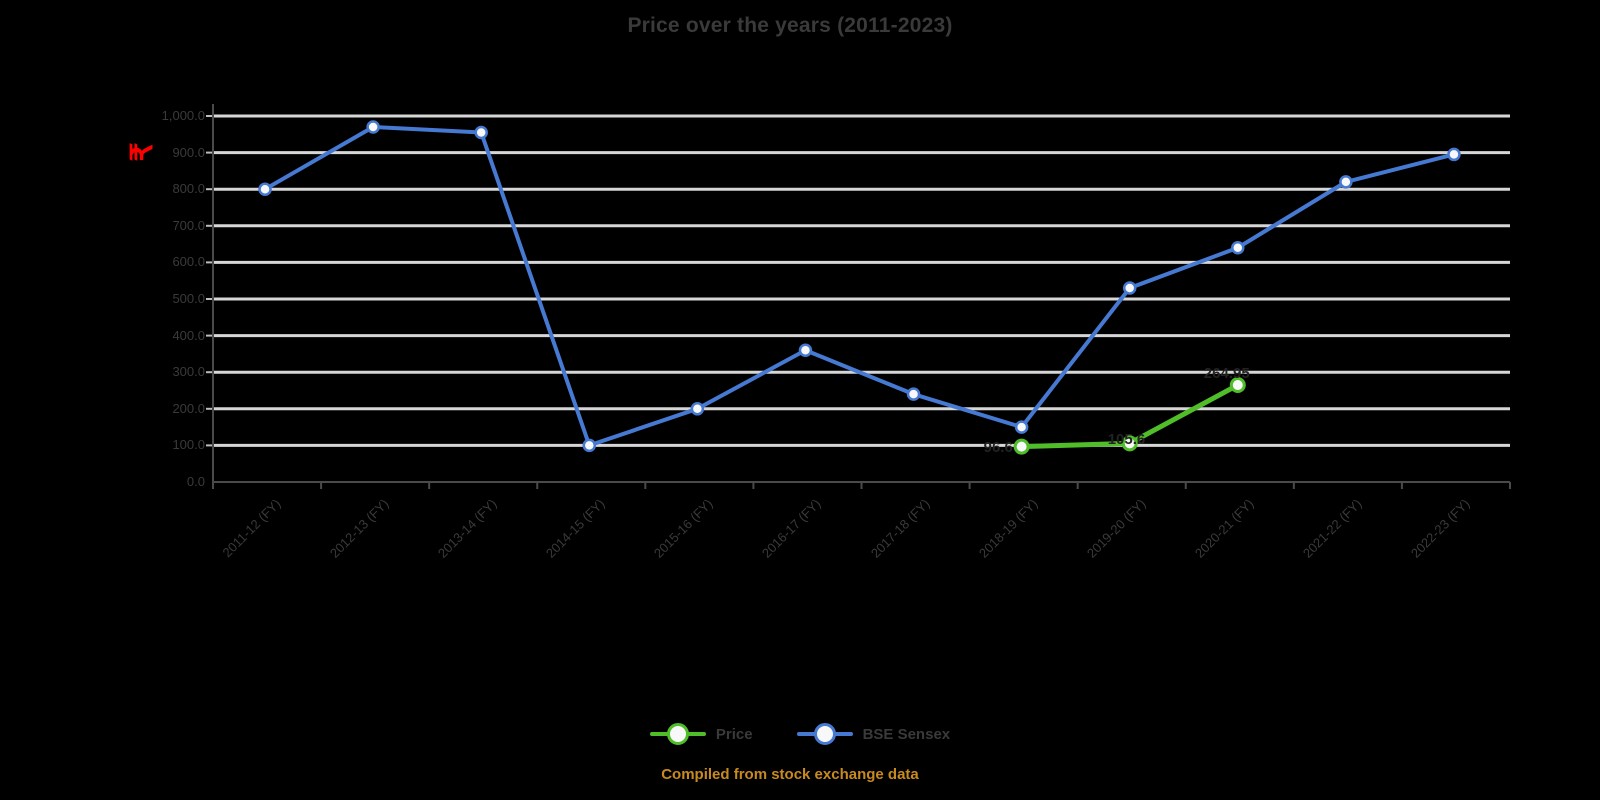  I want to click on y-tick-label: 100.0, so click(188, 445).